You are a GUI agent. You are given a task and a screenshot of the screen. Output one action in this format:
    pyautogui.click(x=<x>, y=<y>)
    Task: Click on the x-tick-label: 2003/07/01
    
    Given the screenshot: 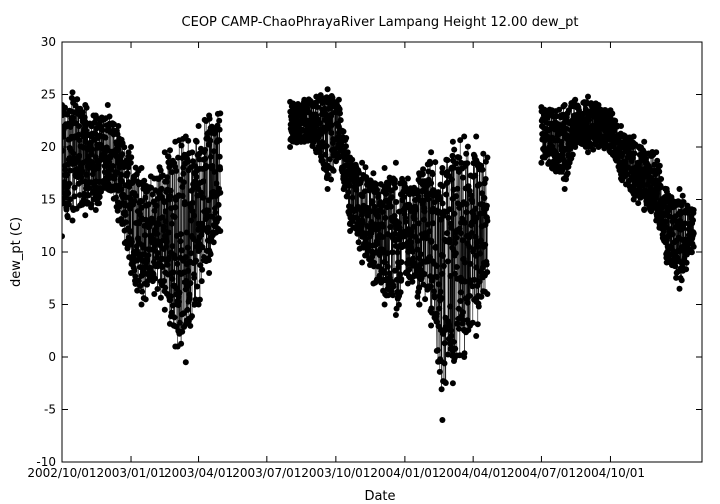 What is the action you would take?
    pyautogui.click(x=266, y=473)
    